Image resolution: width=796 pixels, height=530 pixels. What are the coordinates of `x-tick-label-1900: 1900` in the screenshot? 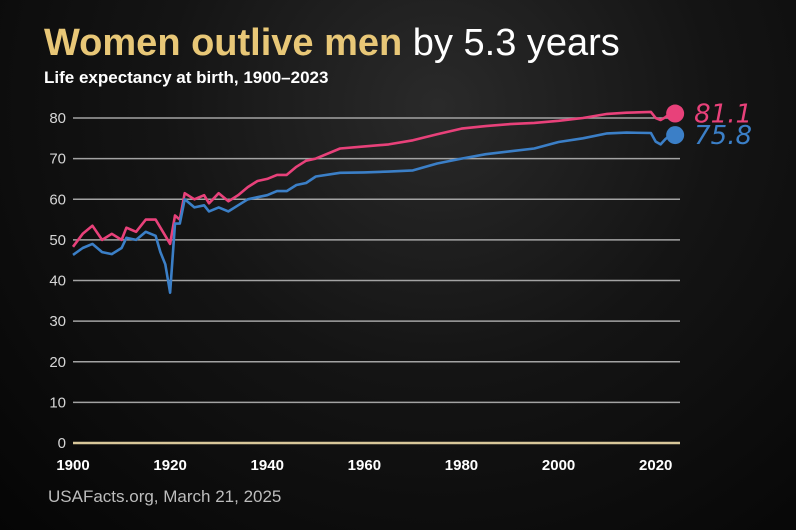 It's located at (72, 465).